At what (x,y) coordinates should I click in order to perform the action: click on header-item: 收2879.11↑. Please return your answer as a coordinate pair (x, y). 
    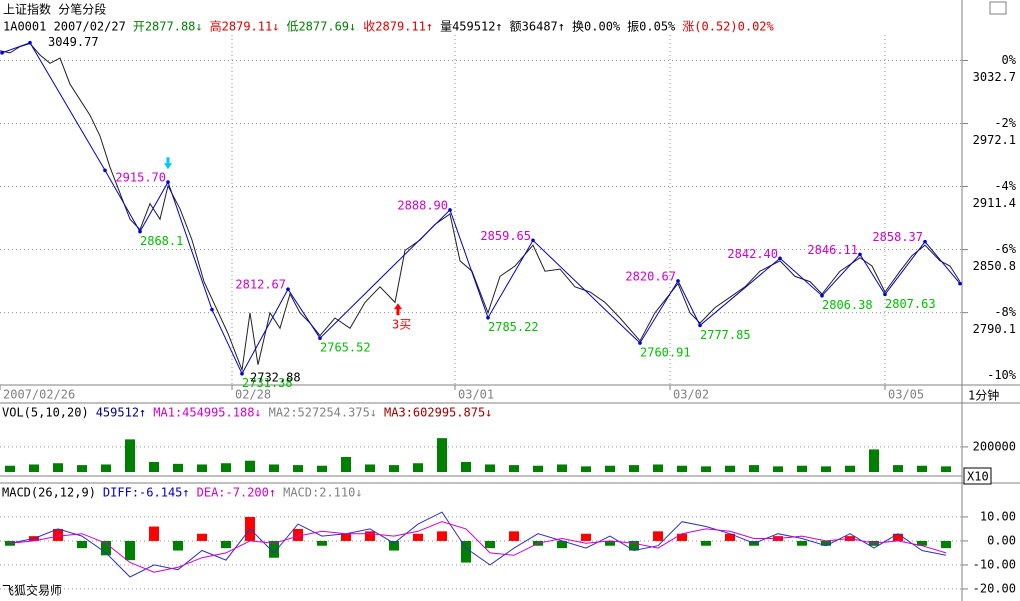
    Looking at the image, I should click on (398, 27).